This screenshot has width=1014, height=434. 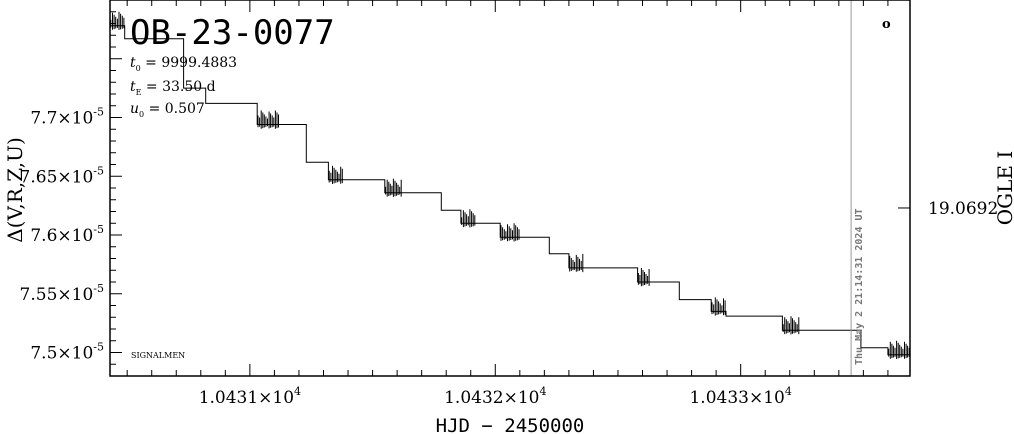 I want to click on param-list: t0 = 9999.4883 tE = 33.50 d u0 = 0.507, so click(x=183, y=87).